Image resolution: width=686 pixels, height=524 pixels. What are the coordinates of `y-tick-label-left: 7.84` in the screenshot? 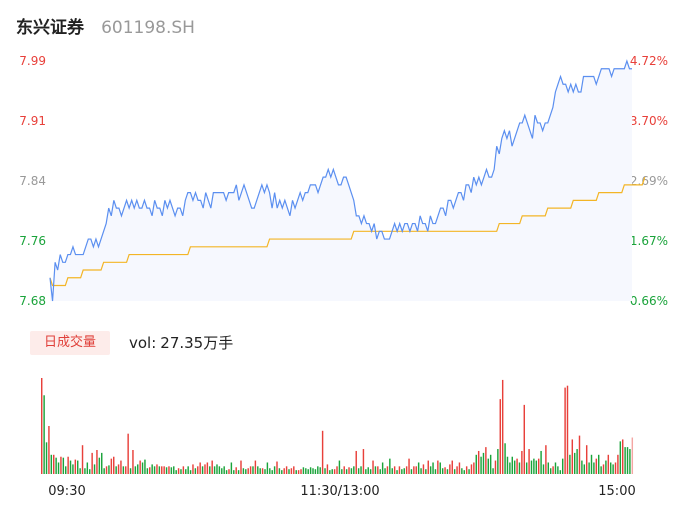 It's located at (32, 181).